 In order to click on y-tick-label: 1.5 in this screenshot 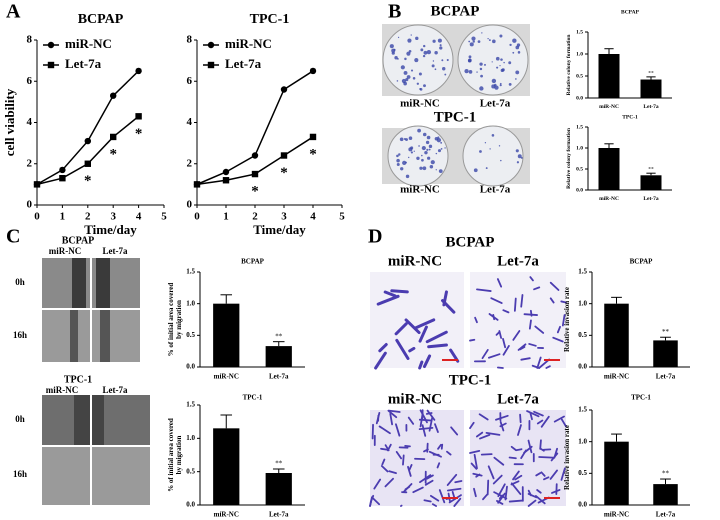, I will do `click(190, 272)`.